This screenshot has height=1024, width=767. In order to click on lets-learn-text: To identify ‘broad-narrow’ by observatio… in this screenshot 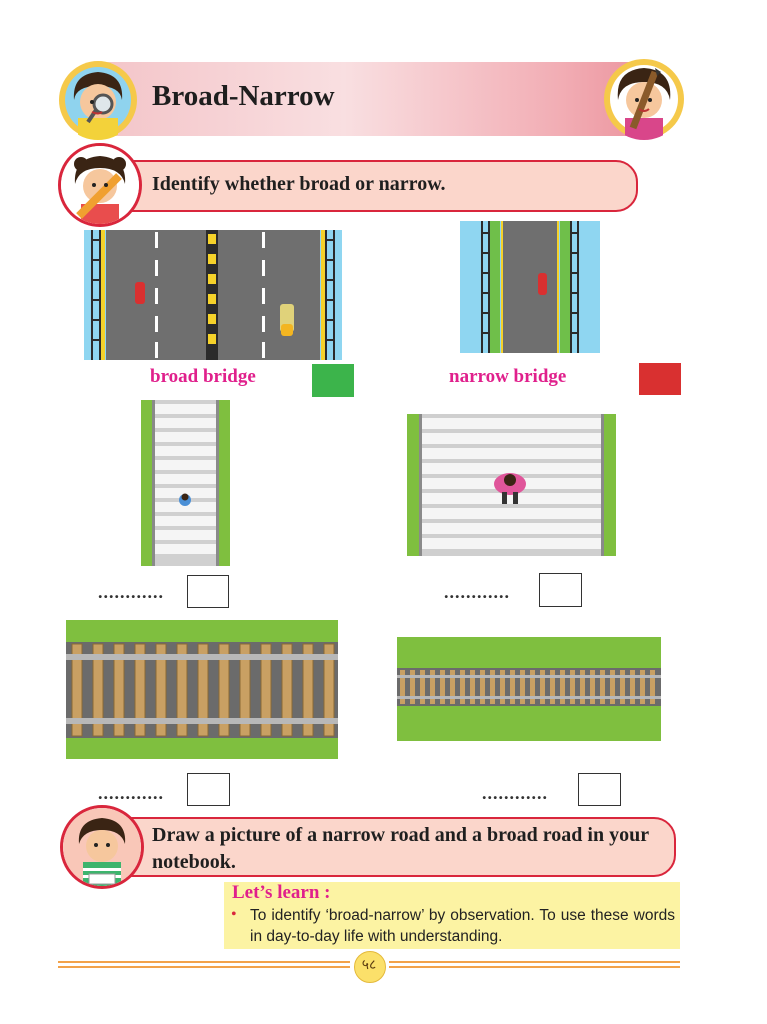, I will do `click(462, 926)`.